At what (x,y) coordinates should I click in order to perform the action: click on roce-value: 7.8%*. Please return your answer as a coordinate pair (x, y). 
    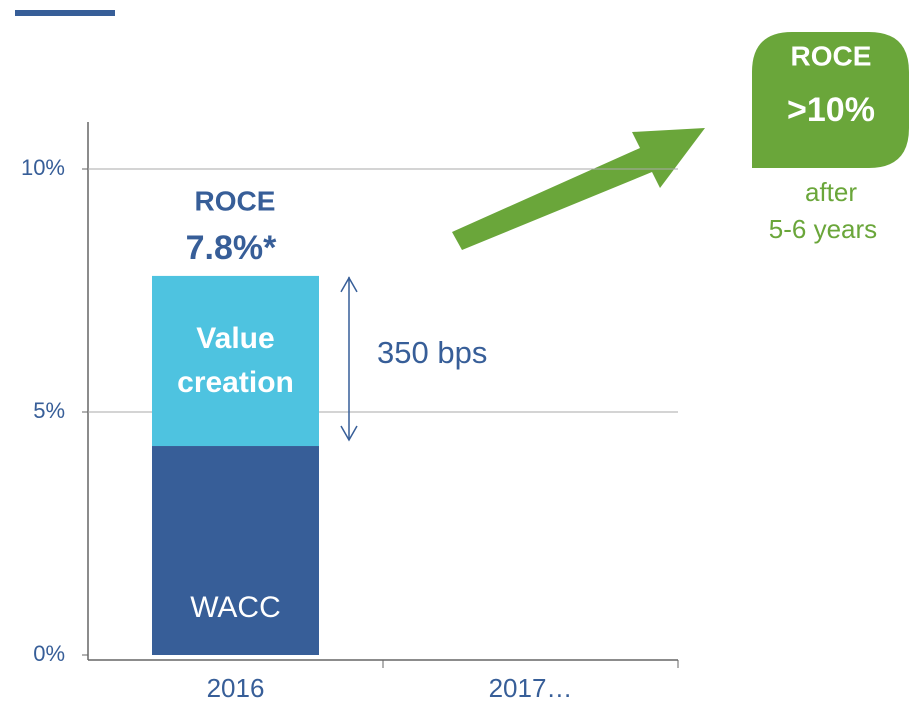
    Looking at the image, I should click on (231, 248).